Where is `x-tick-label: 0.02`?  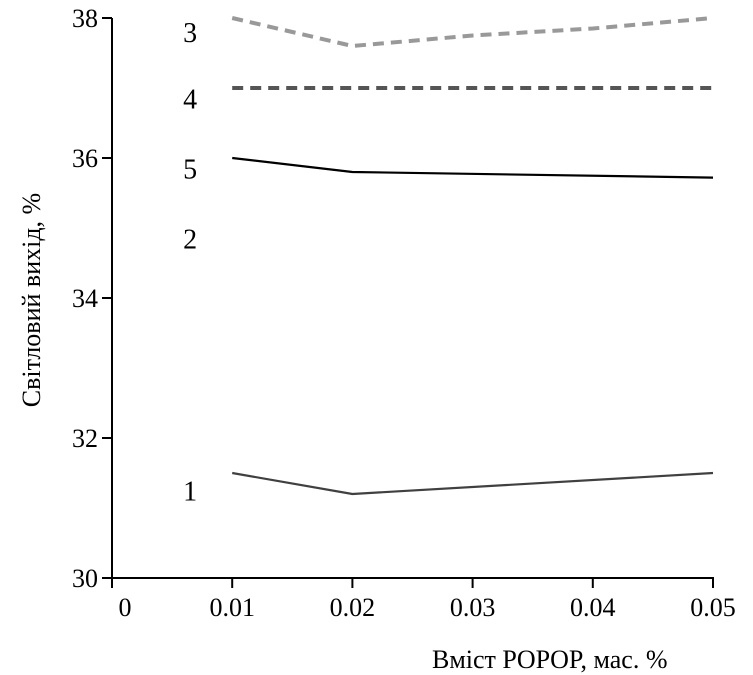
x-tick-label: 0.02 is located at coordinates (353, 607).